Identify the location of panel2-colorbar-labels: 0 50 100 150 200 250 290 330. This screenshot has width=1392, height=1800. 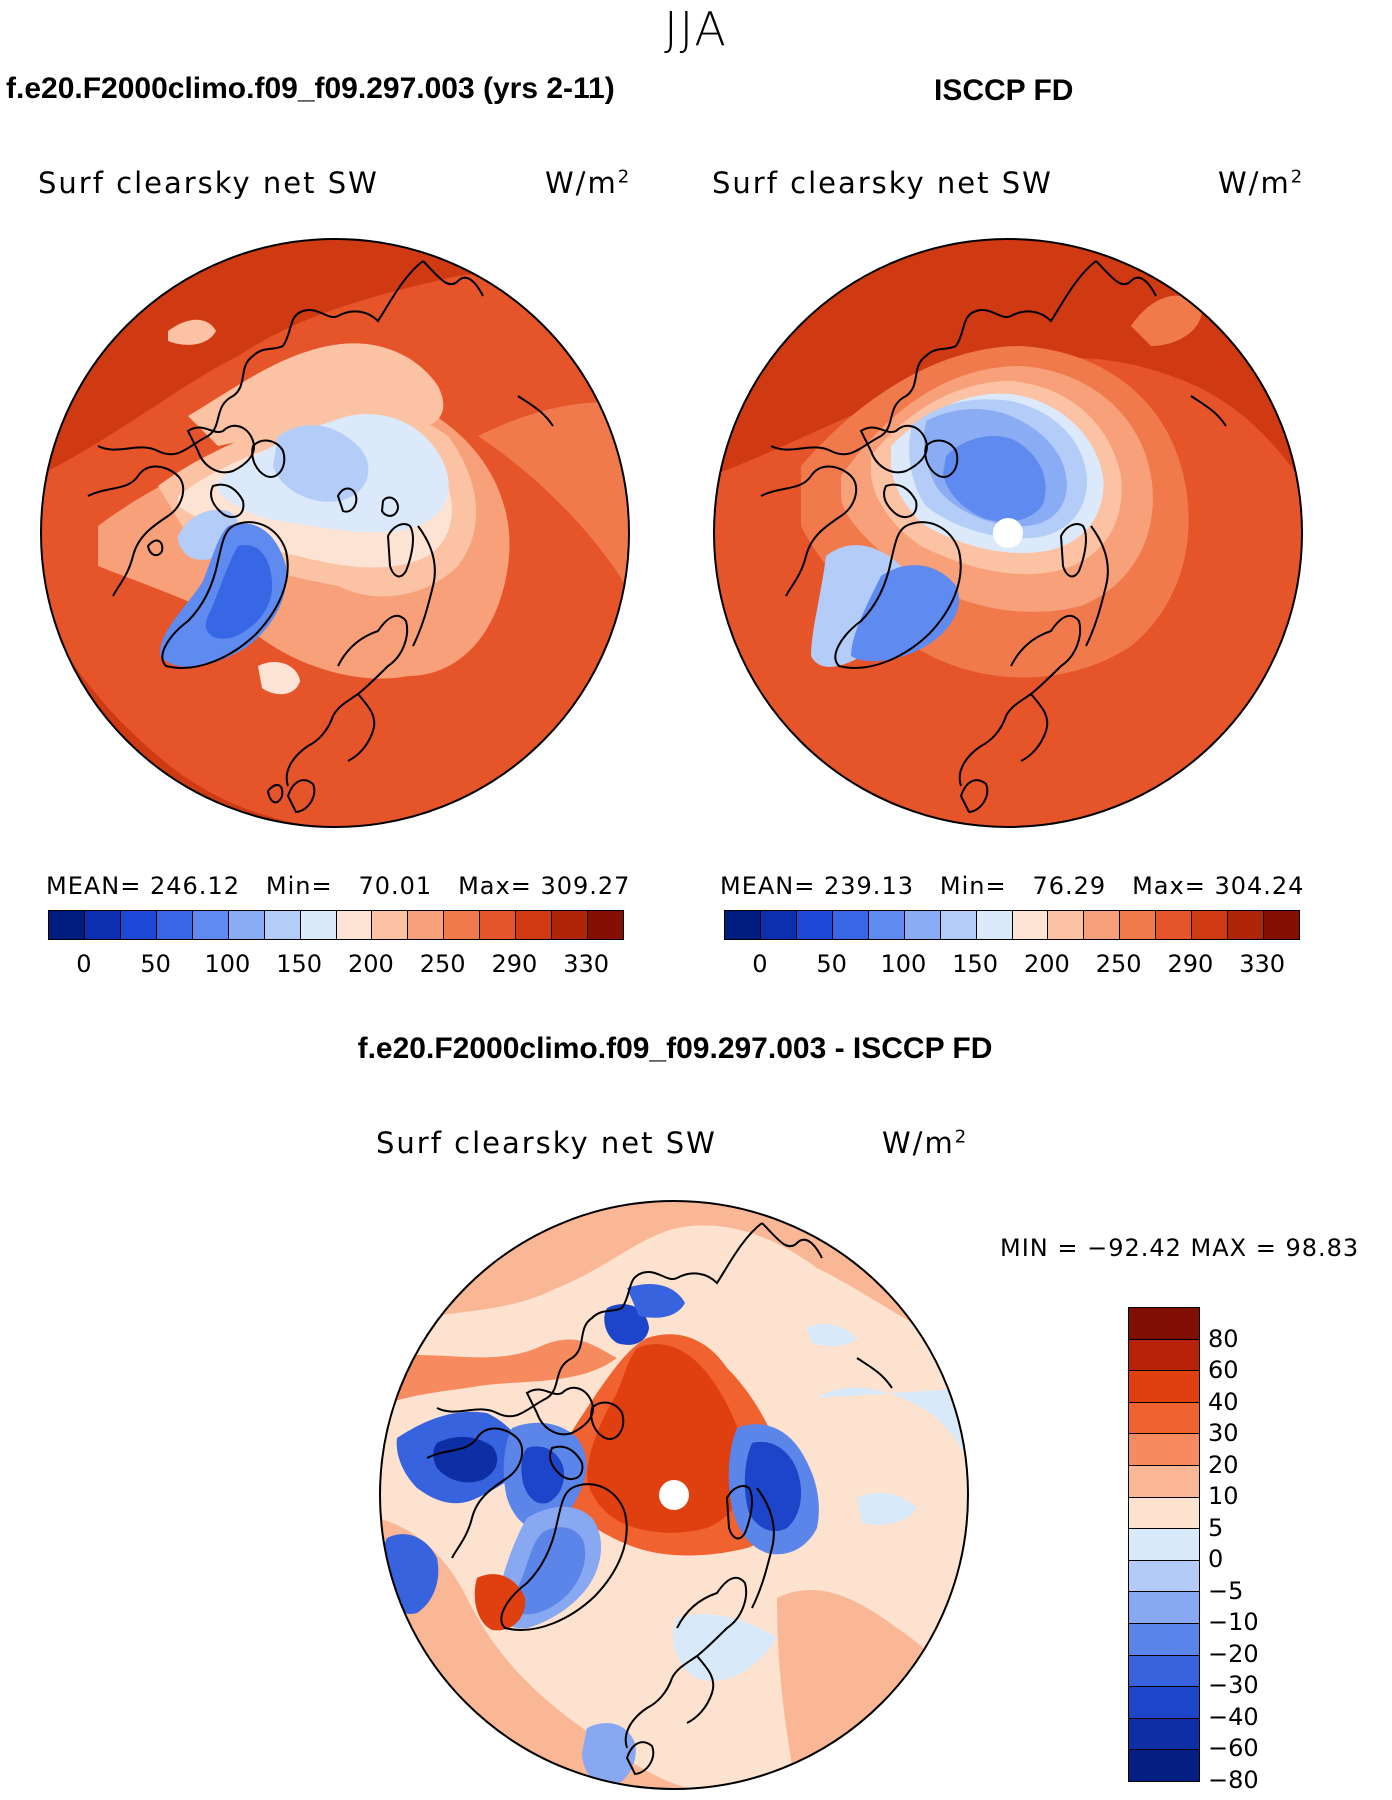
(1011, 965).